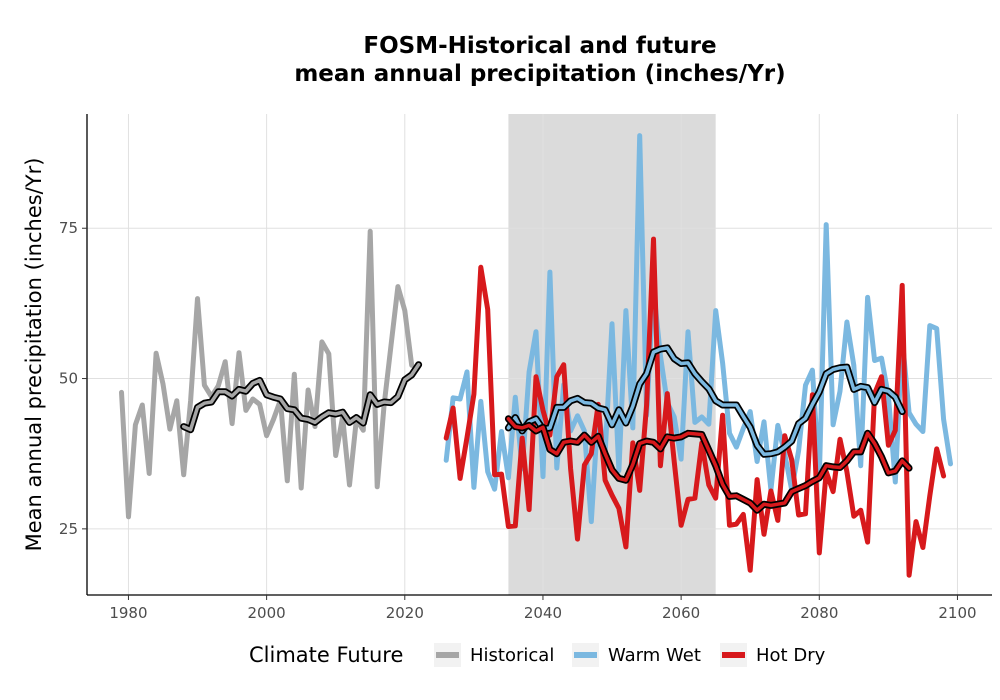 This screenshot has height=700, width=1000. I want to click on legend: Climate Future Historical Warm Wet Hot Dry, so click(537, 655).